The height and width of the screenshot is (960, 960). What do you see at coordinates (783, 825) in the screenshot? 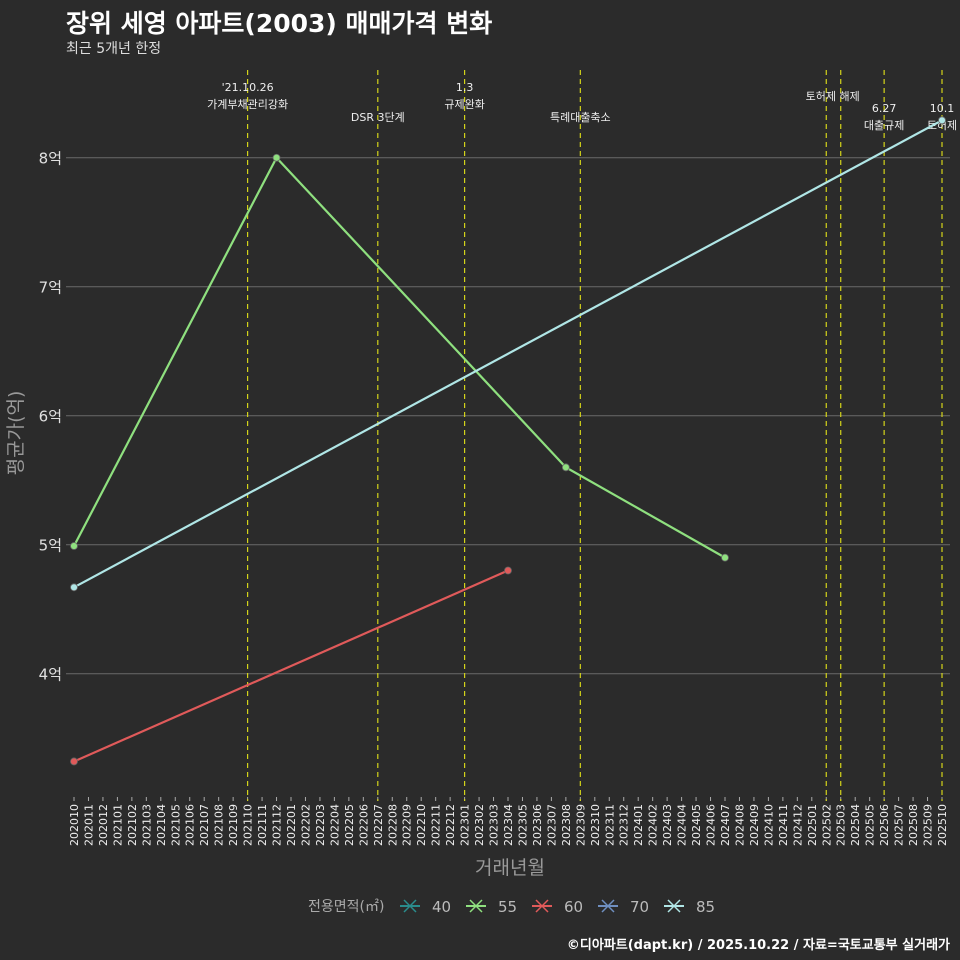
I see `x-tick-label: 202411` at bounding box center [783, 825].